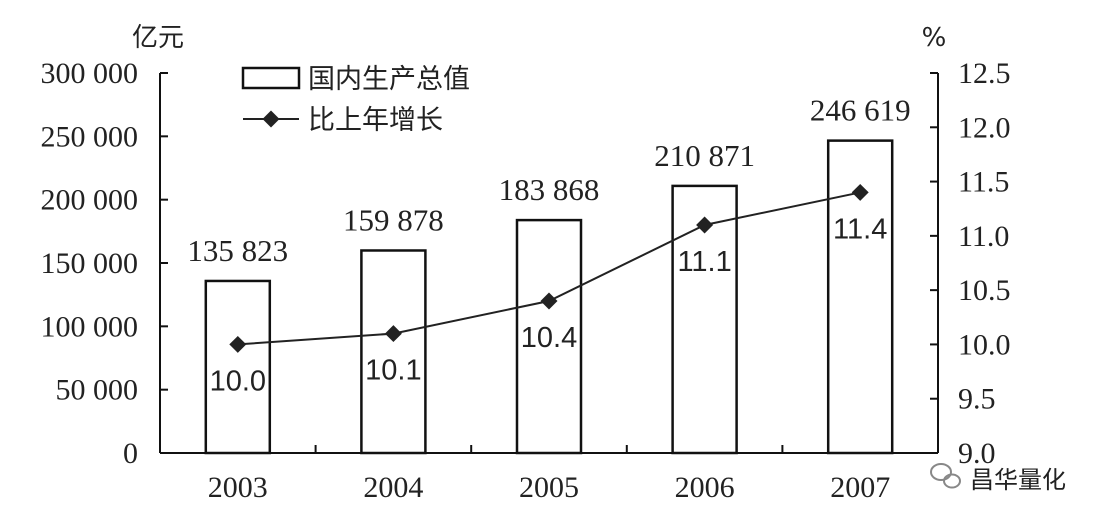 The image size is (1108, 526). What do you see at coordinates (90, 200) in the screenshot?
I see `left-tick-label: 200 000` at bounding box center [90, 200].